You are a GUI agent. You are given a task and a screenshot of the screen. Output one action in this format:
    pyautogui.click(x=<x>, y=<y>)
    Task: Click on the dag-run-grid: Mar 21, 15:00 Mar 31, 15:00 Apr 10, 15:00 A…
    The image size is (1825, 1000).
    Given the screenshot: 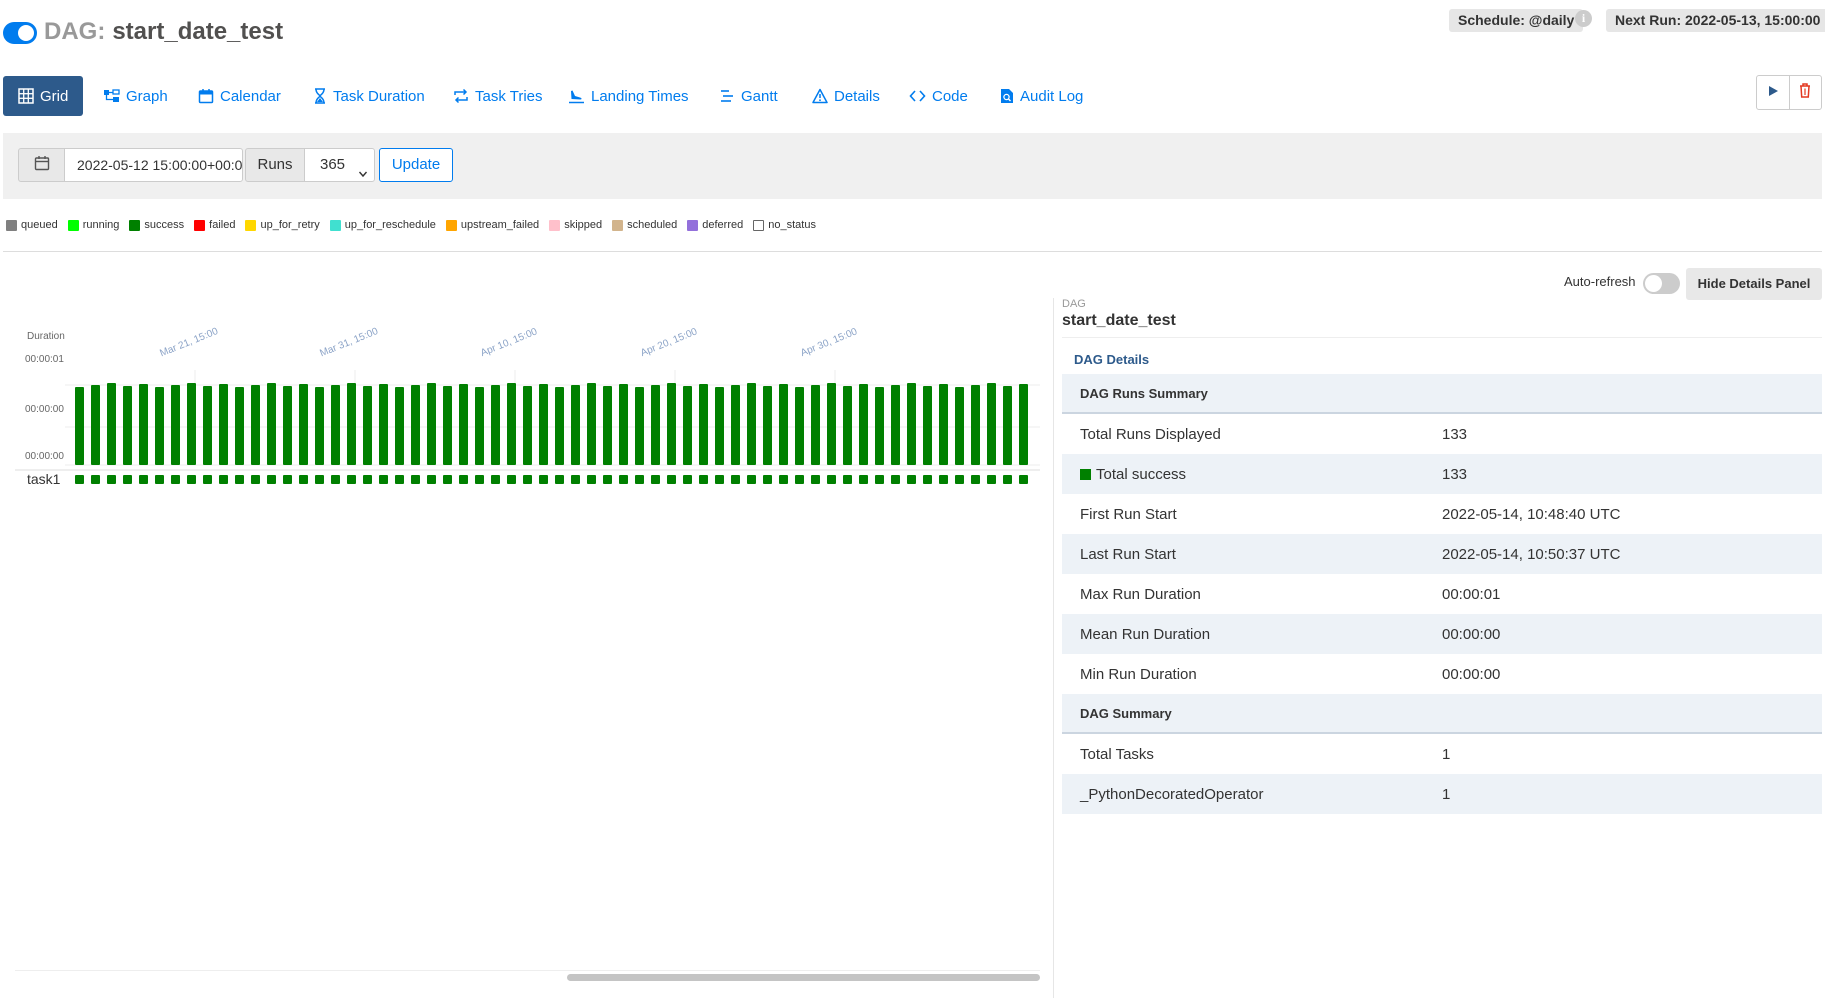 What is the action you would take?
    pyautogui.click(x=527, y=406)
    